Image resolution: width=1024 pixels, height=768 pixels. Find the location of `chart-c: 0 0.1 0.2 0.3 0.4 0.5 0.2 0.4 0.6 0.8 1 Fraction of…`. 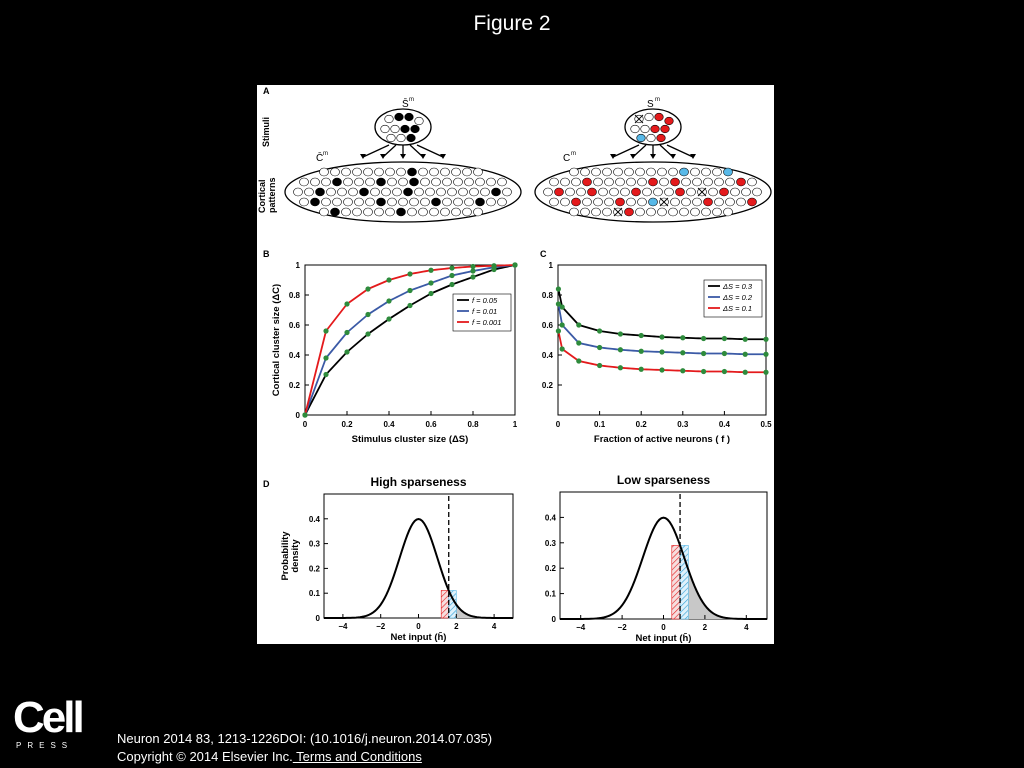

chart-c: 0 0.1 0.2 0.3 0.4 0.5 0.2 0.4 0.6 0.8 1 Fraction of… is located at coordinates (657, 353).